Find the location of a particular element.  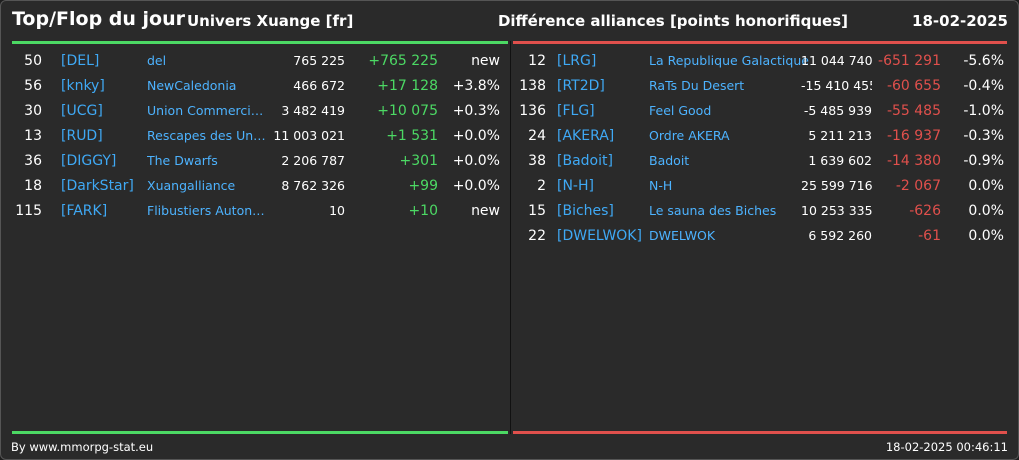

alliance-tag: [Biches] is located at coordinates (585, 211).